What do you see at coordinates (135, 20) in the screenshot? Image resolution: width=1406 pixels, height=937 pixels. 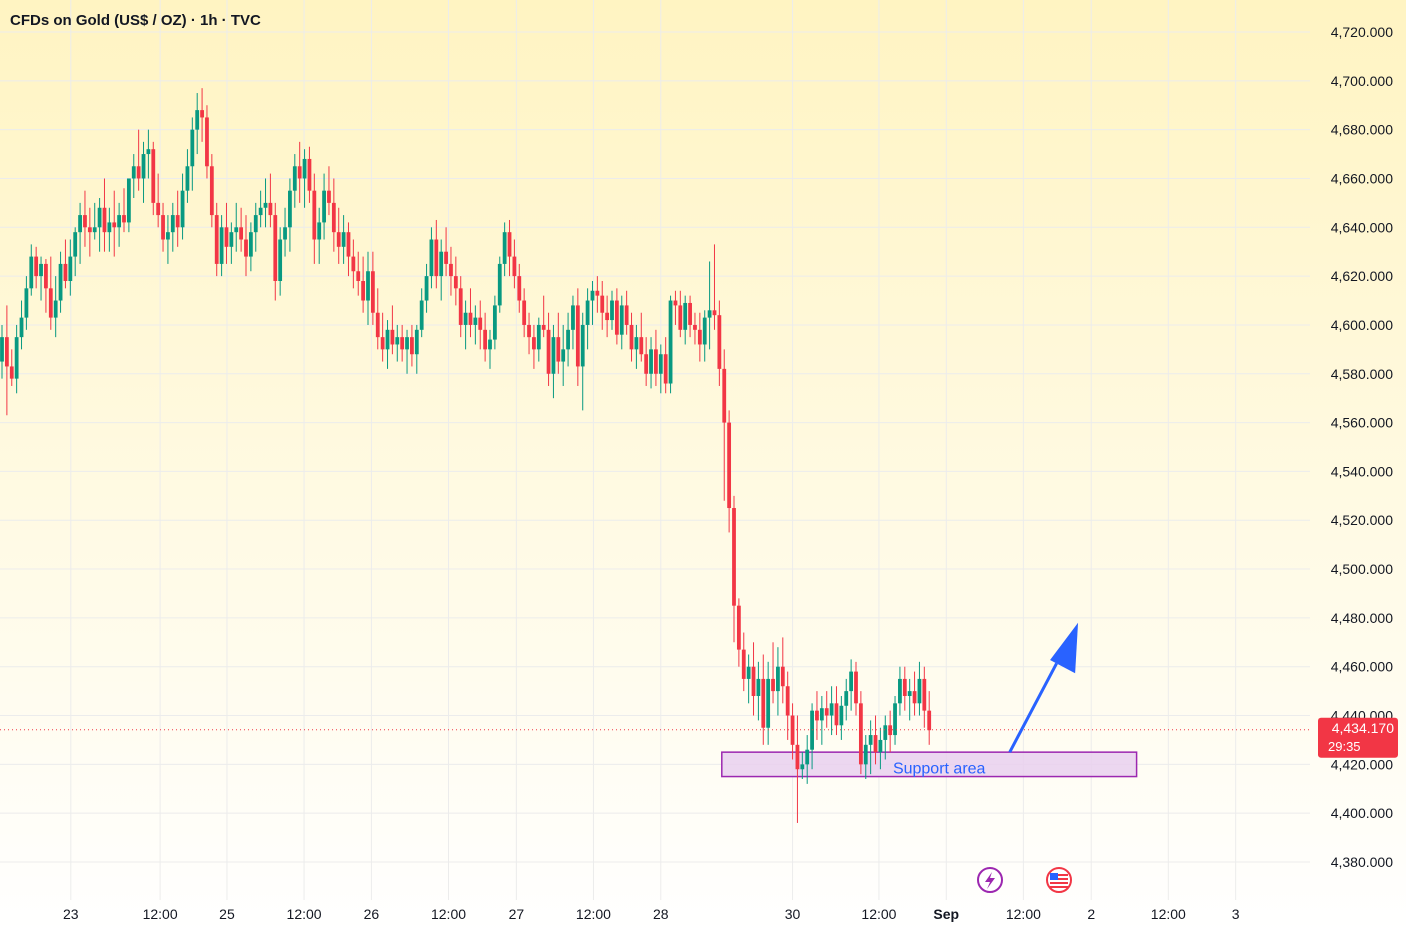 I see `chart-title: CFDs on Gold (US$ / OZ) · 1h · TVC` at bounding box center [135, 20].